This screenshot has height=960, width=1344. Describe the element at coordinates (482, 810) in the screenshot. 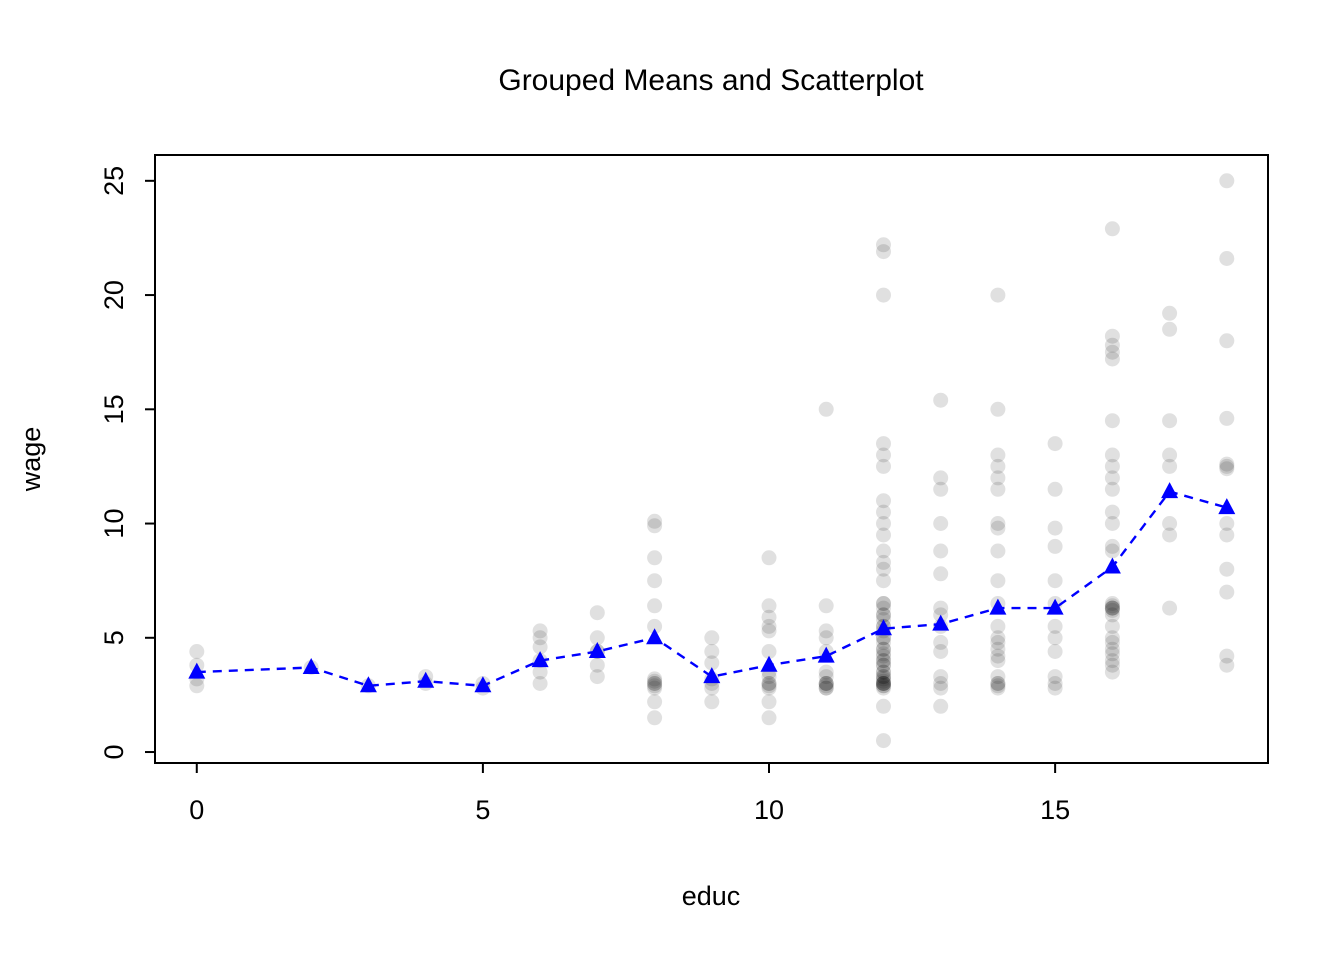

I see `x-tick-label: 5` at that location.